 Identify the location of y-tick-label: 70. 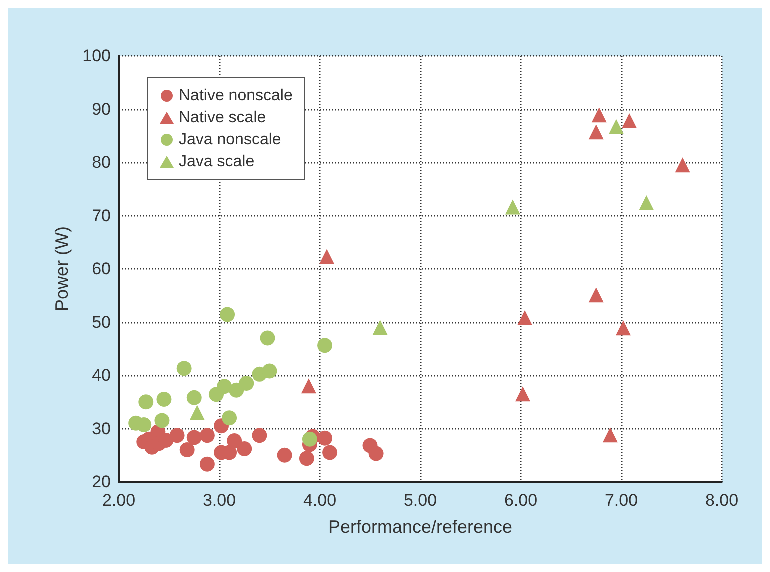
(101, 216).